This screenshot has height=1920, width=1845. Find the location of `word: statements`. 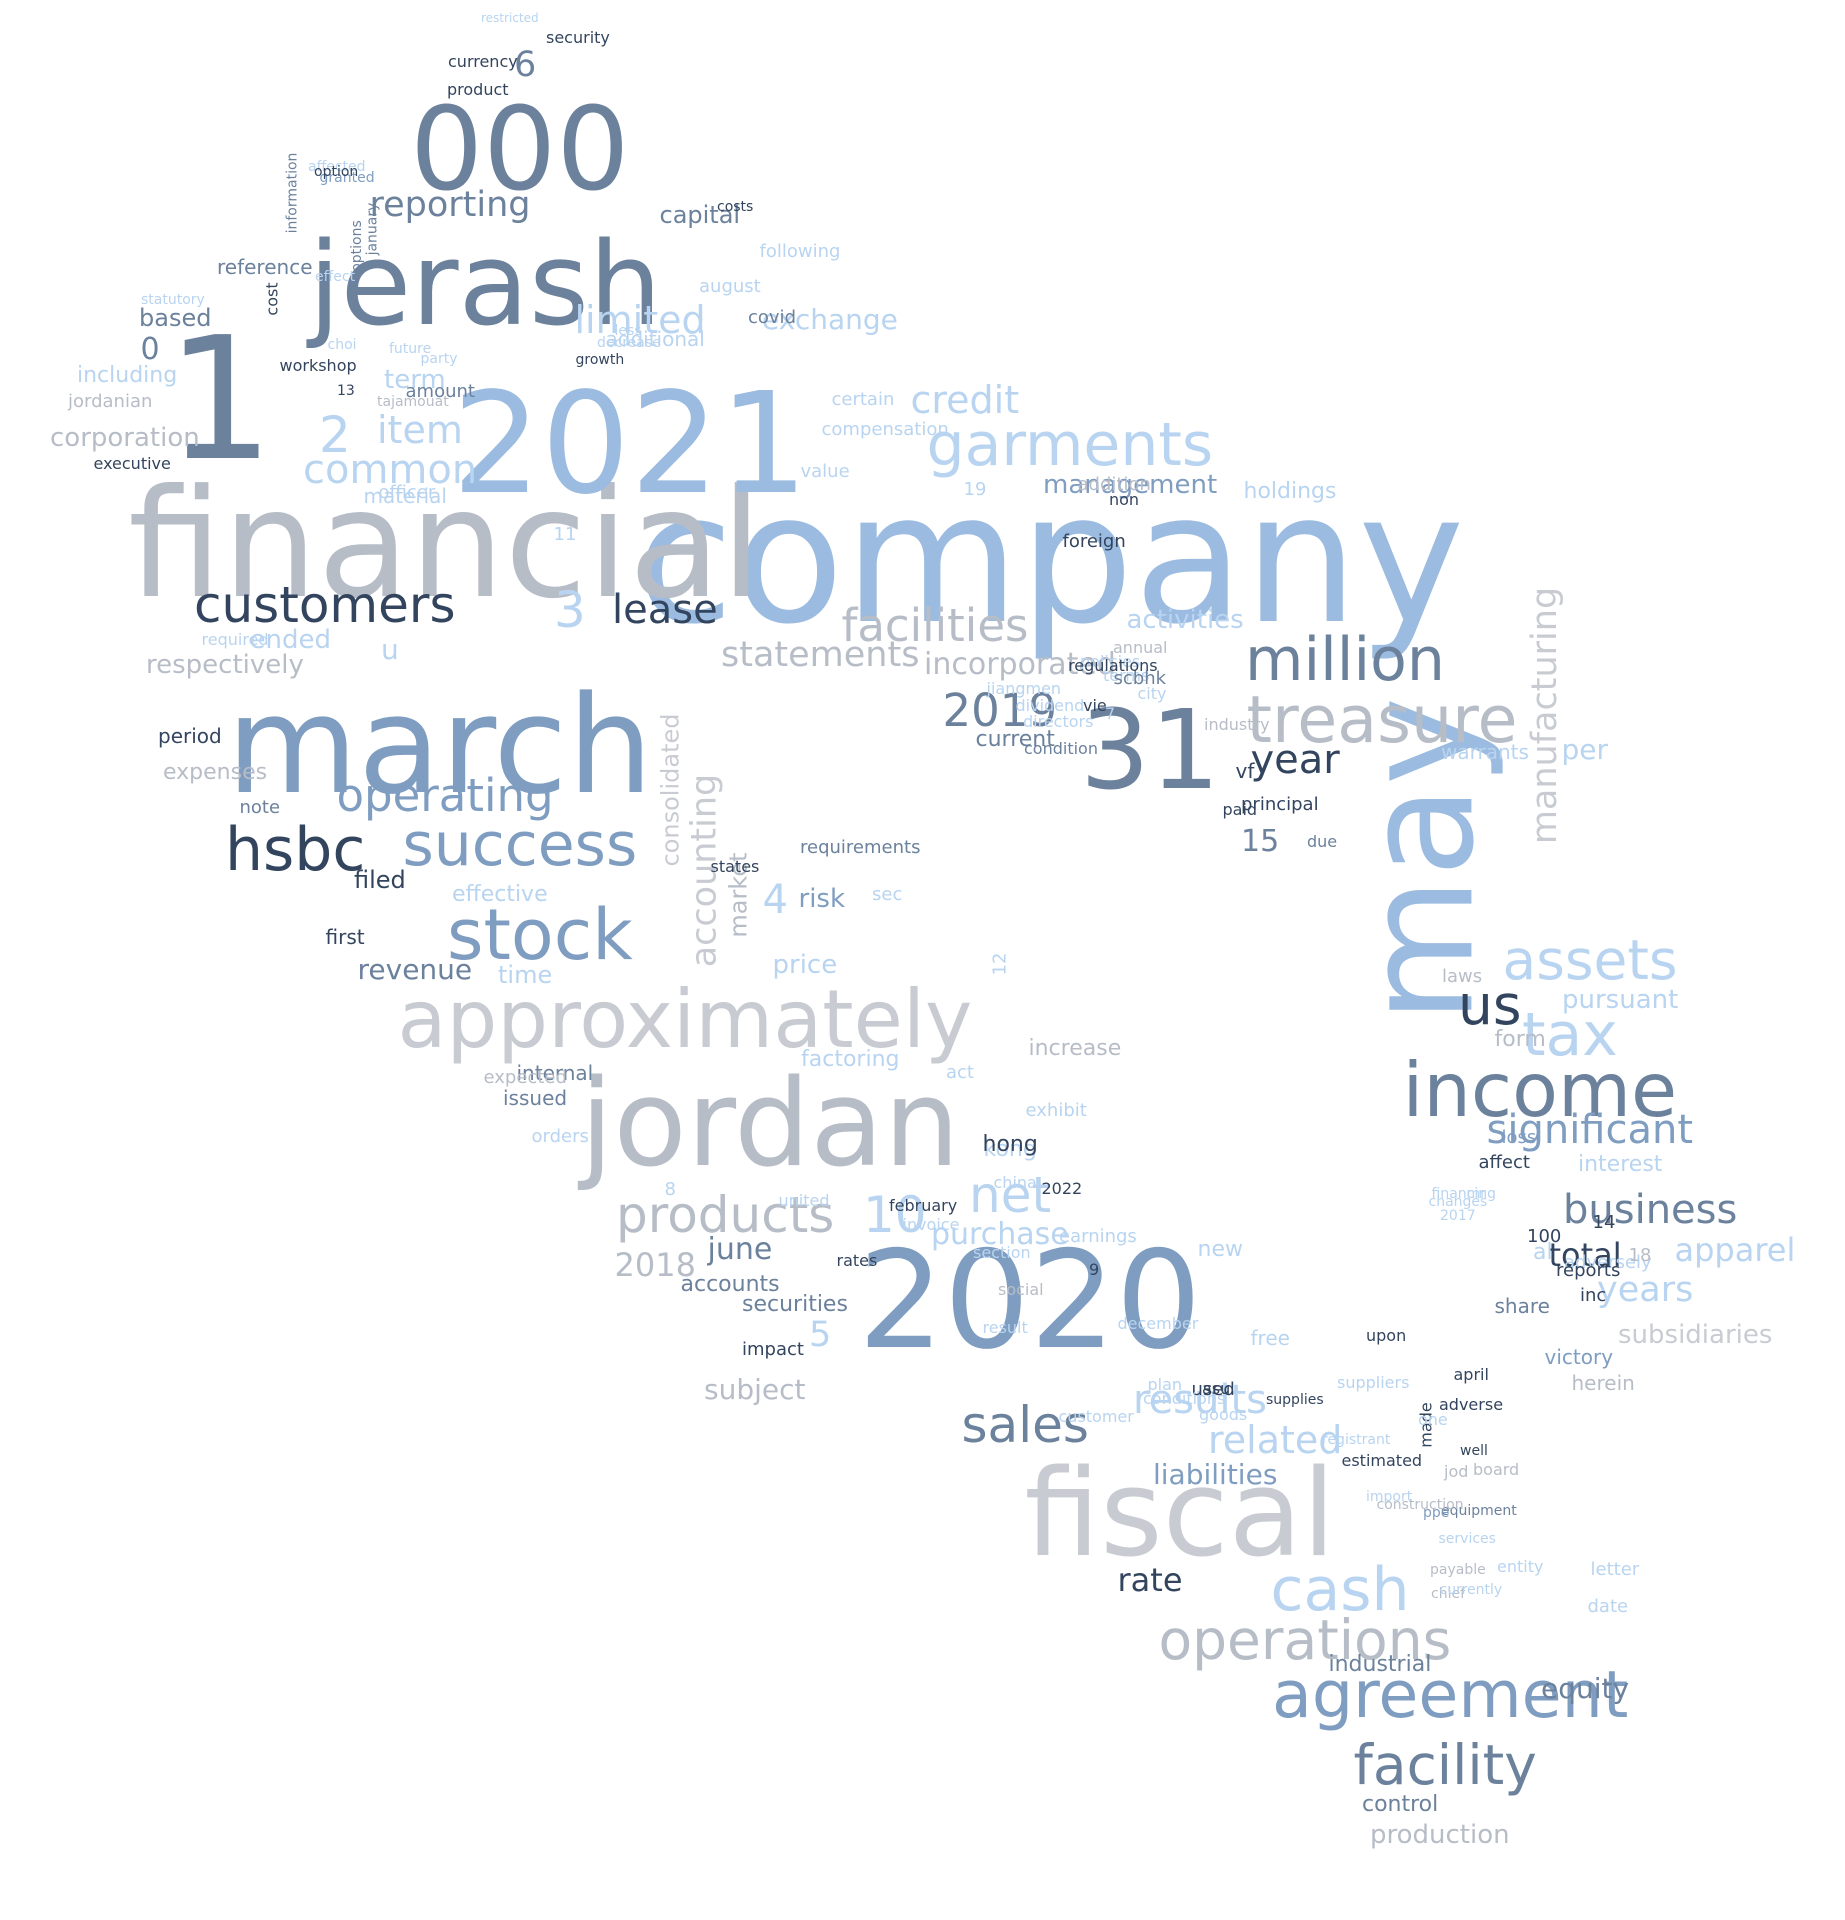

word: statements is located at coordinates (820, 654).